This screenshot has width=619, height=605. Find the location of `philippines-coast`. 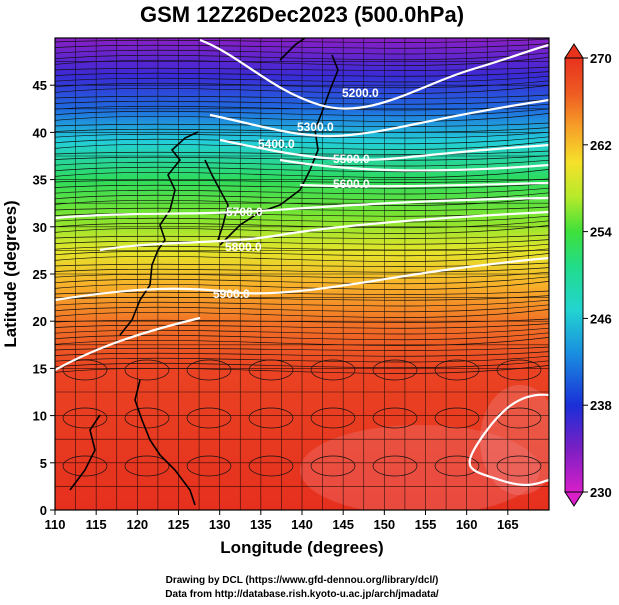

philippines-coast is located at coordinates (165, 442).